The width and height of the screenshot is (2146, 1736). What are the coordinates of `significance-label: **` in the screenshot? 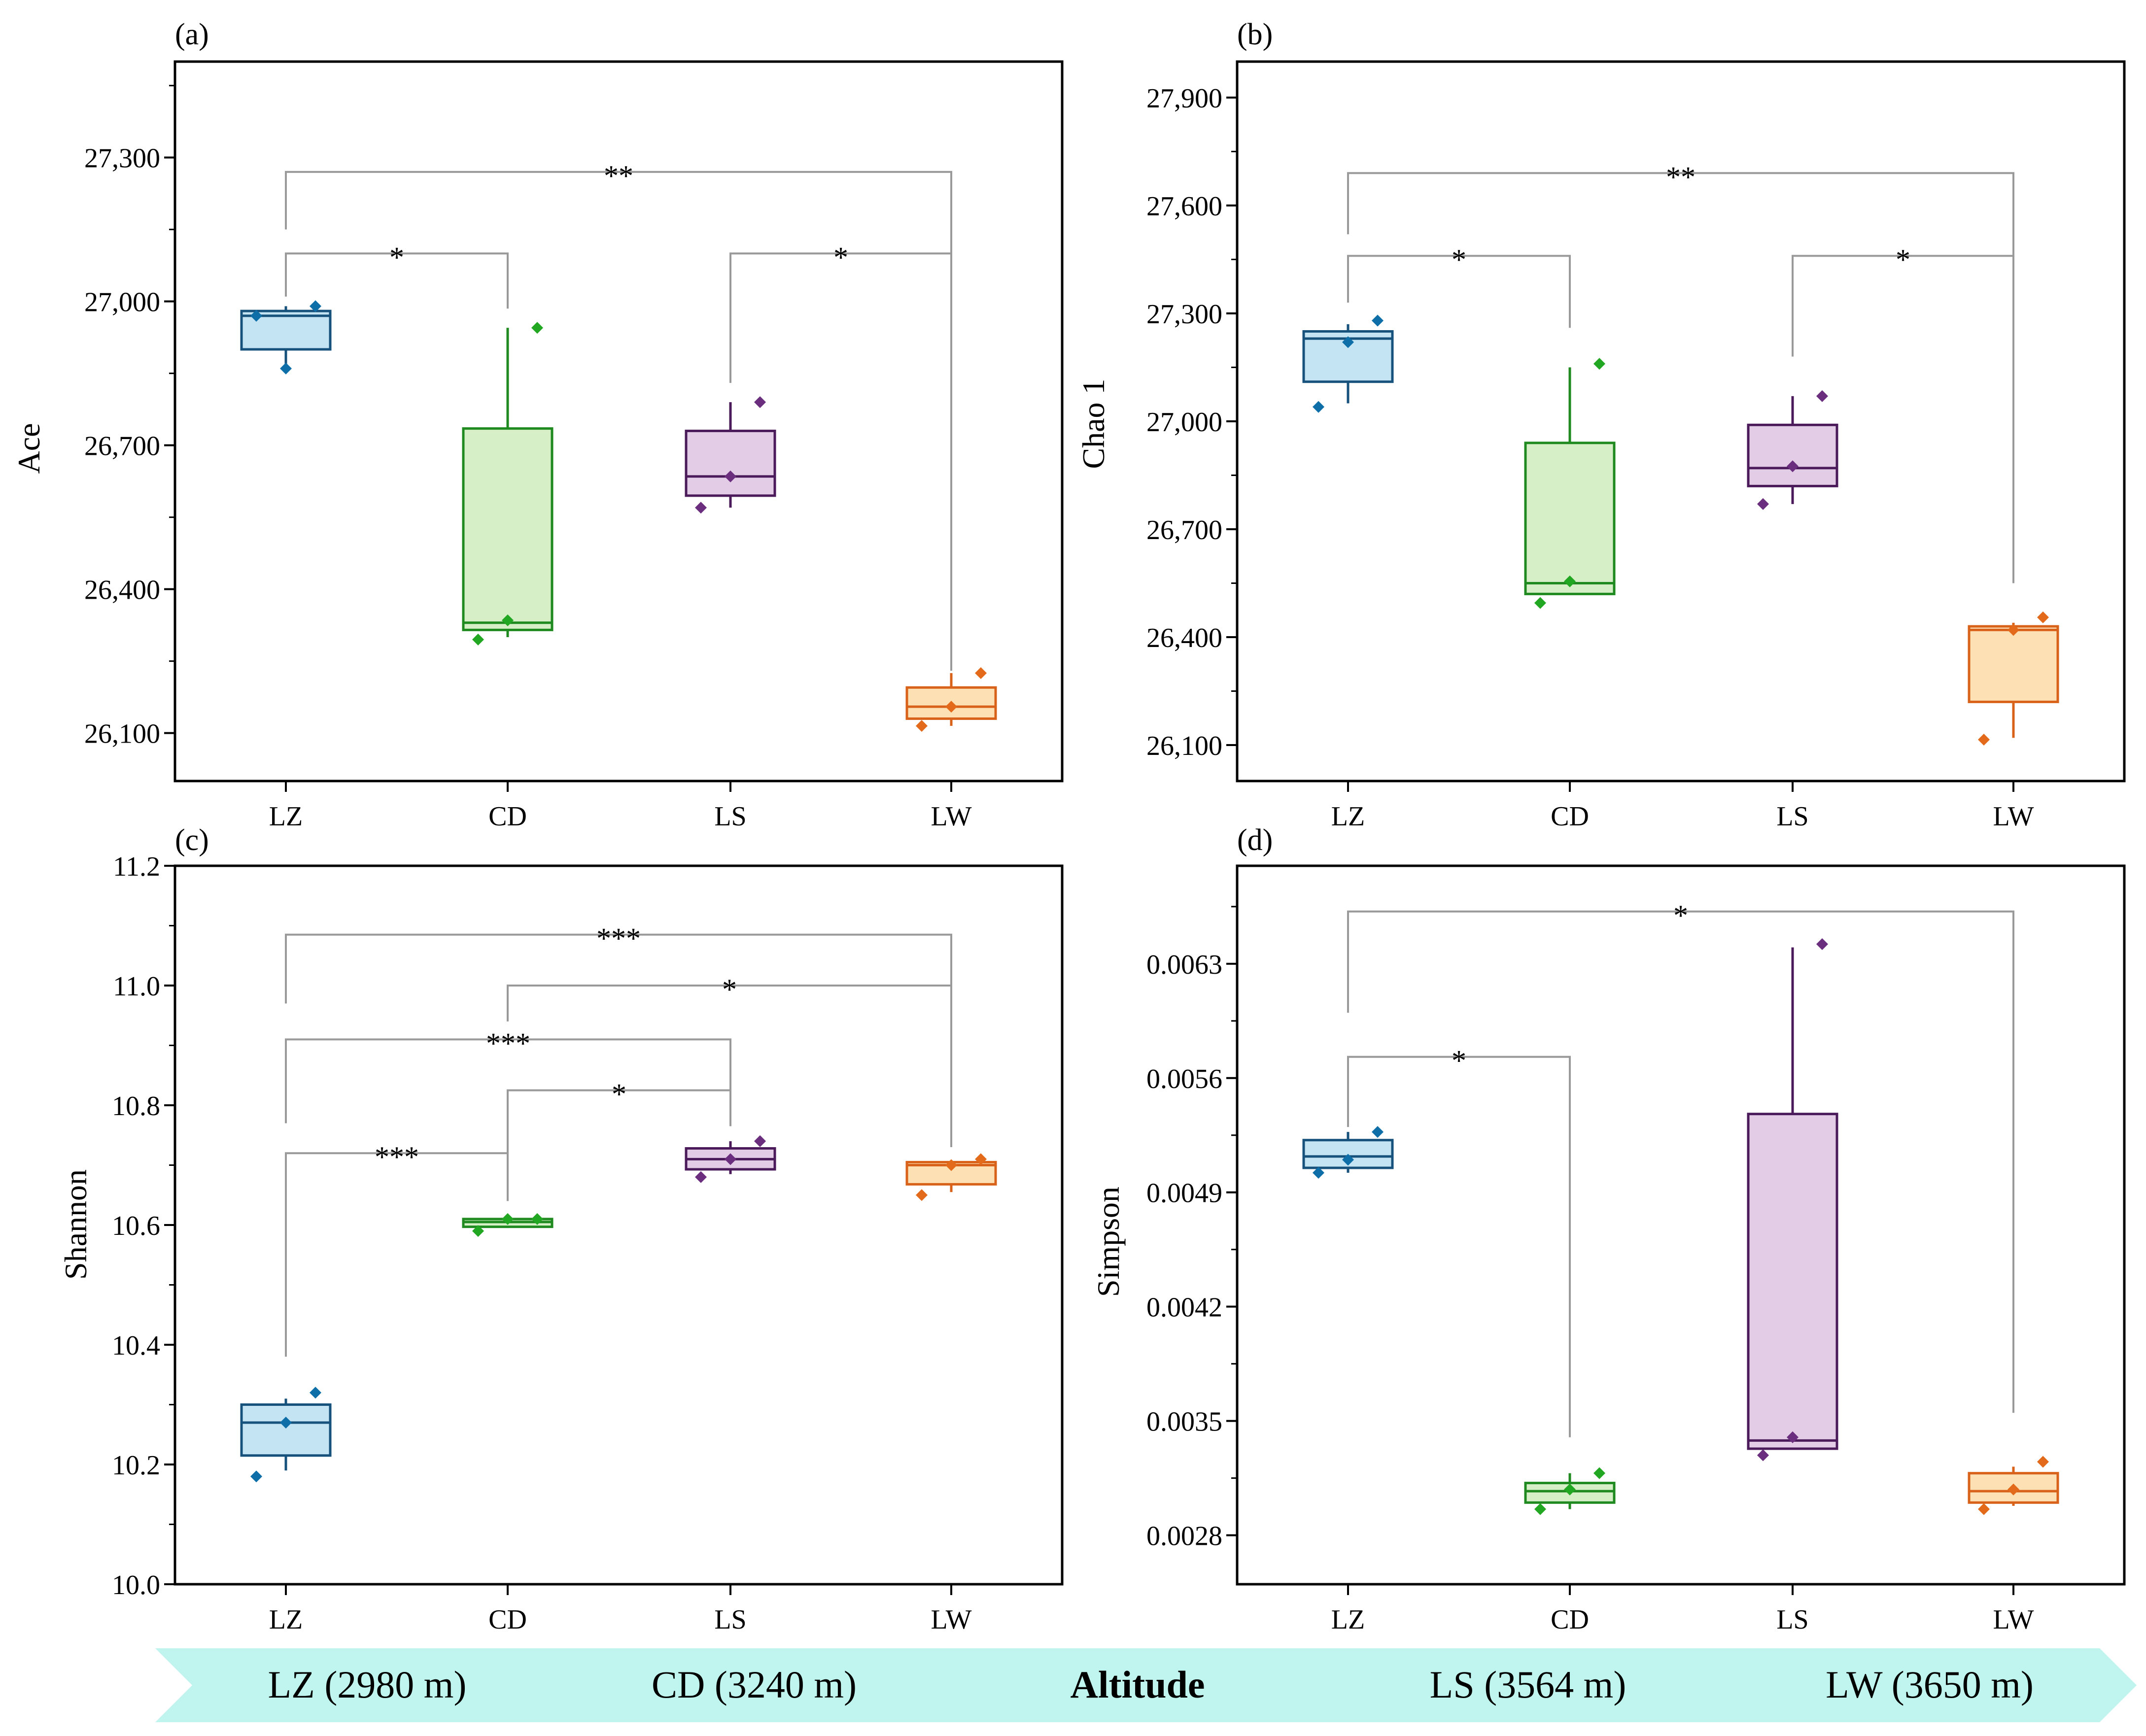 It's located at (618, 176).